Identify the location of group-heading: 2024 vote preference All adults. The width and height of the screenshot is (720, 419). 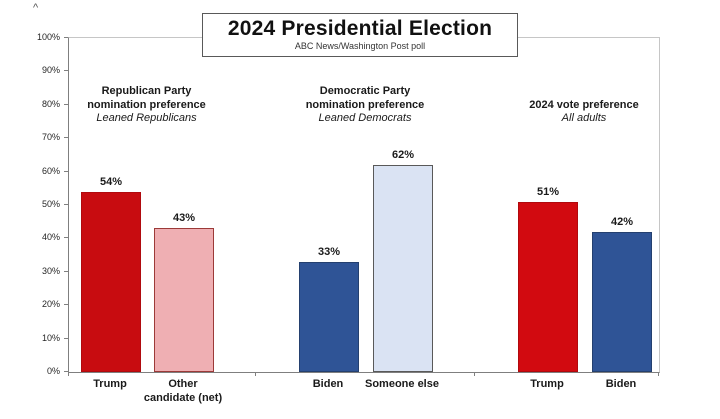
(584, 103).